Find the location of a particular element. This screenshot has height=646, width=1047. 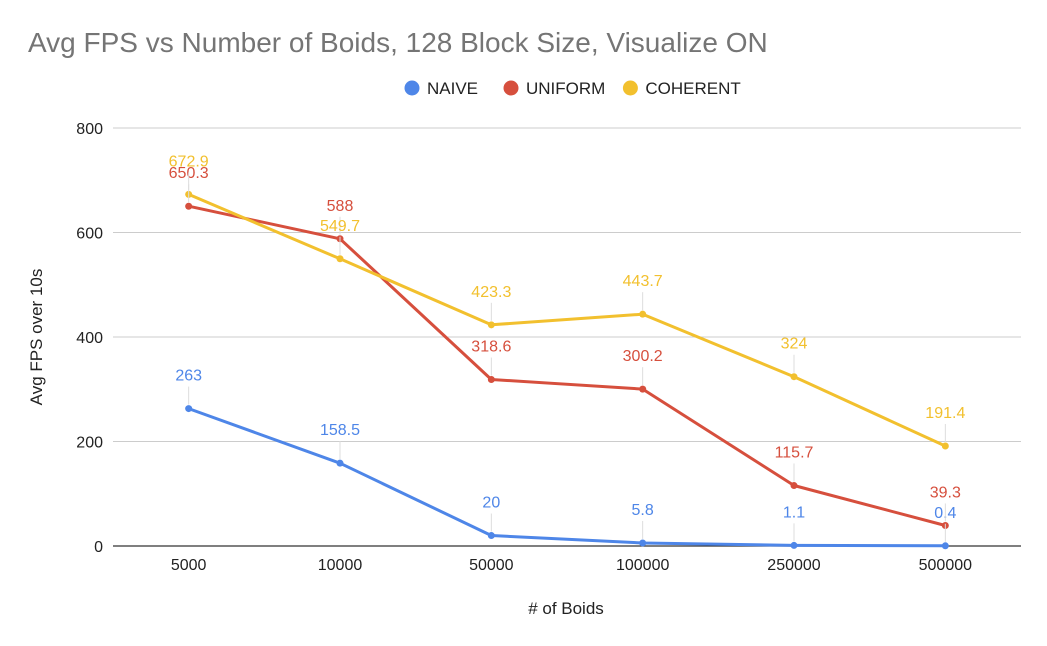

data-label: 158.5 is located at coordinates (340, 430).